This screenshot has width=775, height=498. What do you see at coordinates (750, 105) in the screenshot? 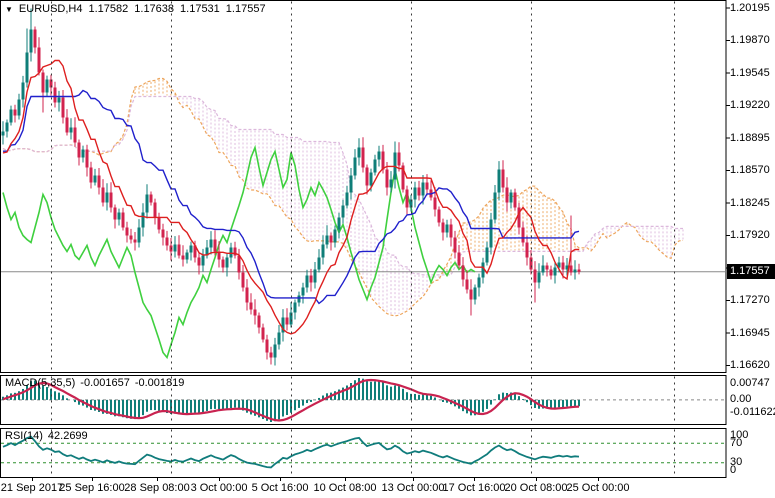
I see `price-axis-label: 1.19220` at bounding box center [750, 105].